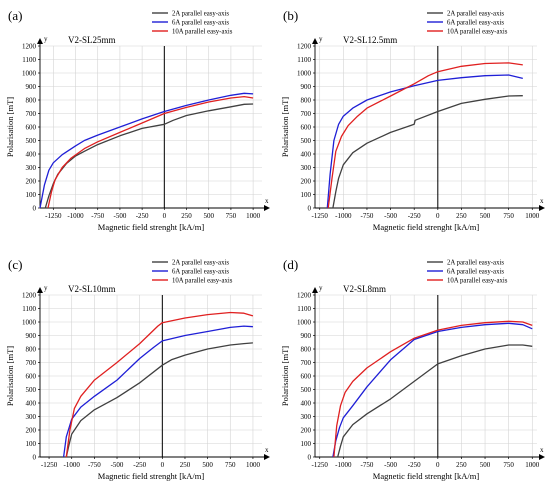 The width and height of the screenshot is (550, 502). What do you see at coordinates (321, 288) in the screenshot?
I see `y-axis-letter-d: y` at bounding box center [321, 288].